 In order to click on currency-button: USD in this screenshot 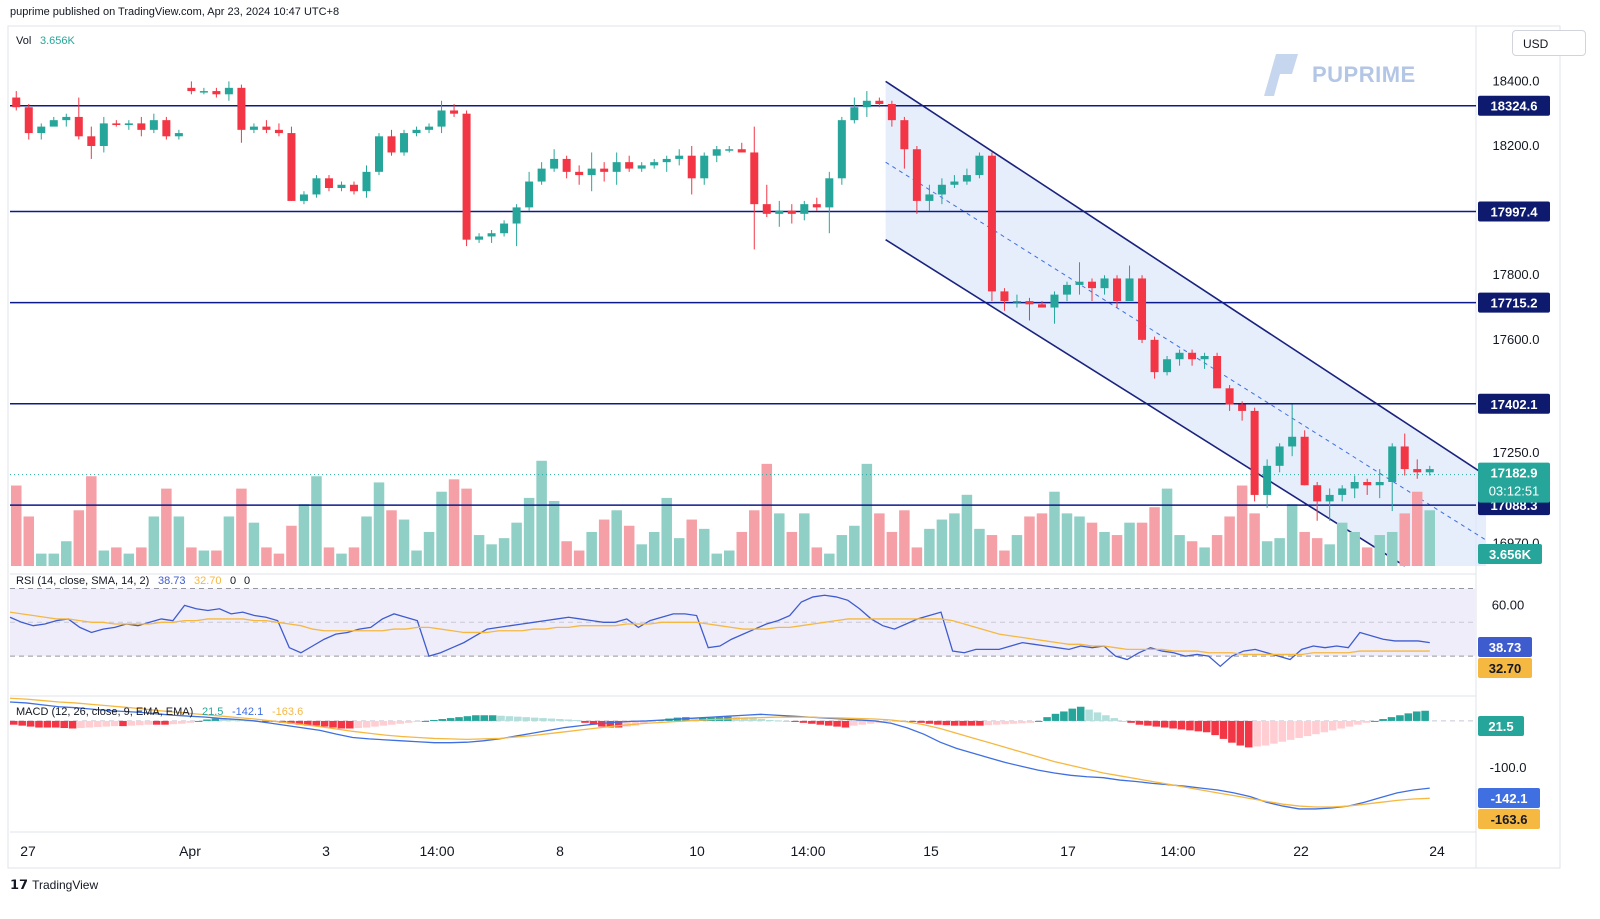, I will do `click(1549, 43)`.